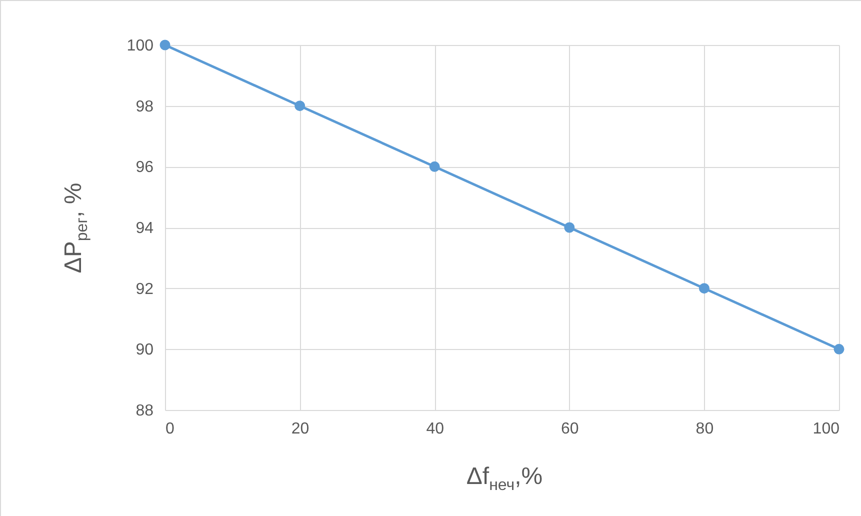 This screenshot has width=861, height=516. I want to click on y-tick-label: 88, so click(145, 411).